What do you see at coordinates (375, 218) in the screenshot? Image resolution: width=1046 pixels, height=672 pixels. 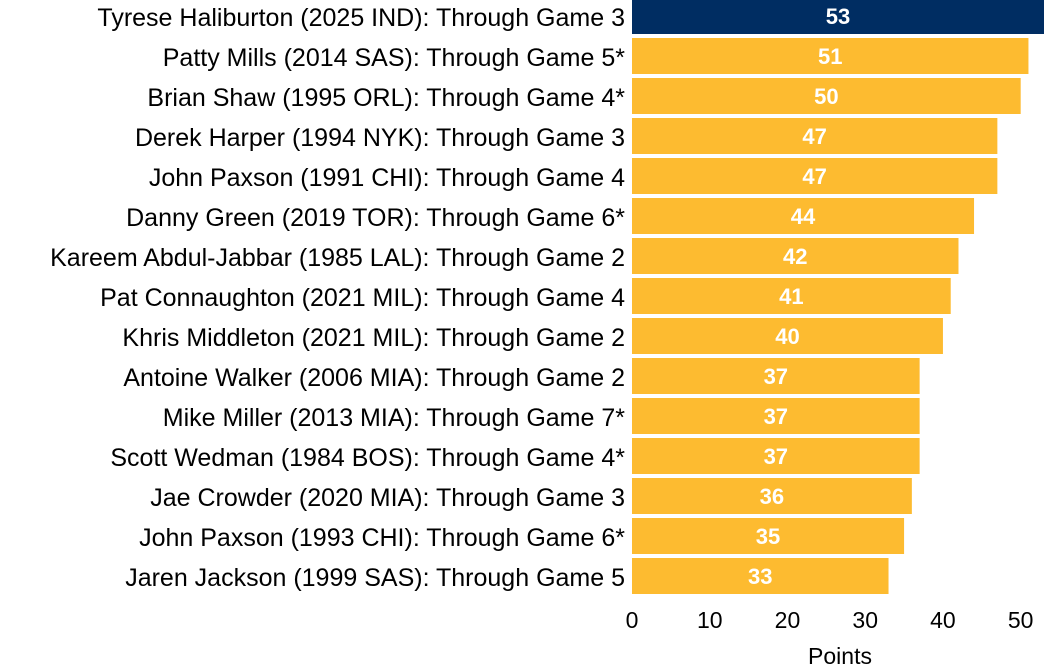 I see `category-label-5: Danny Green (2019 TOR): Through Game 6*` at bounding box center [375, 218].